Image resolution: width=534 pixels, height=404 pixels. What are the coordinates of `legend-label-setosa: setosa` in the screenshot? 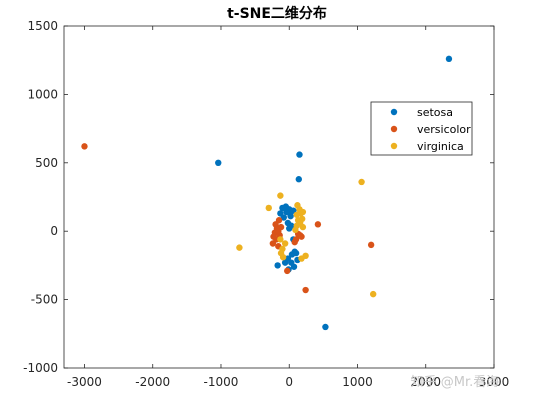 It's located at (435, 112).